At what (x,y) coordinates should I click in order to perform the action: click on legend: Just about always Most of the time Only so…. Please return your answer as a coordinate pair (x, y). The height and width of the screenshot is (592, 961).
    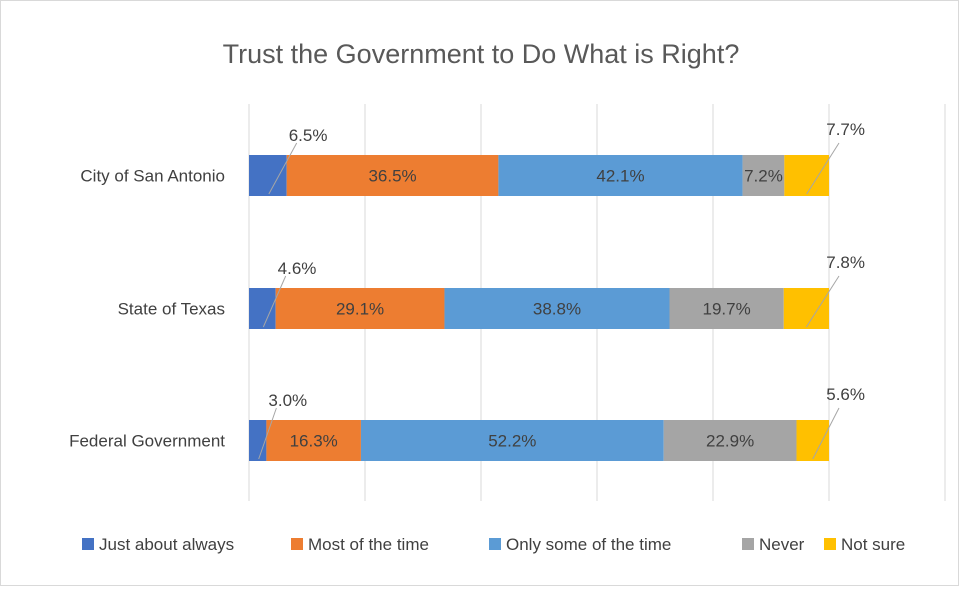
    Looking at the image, I should click on (493, 544).